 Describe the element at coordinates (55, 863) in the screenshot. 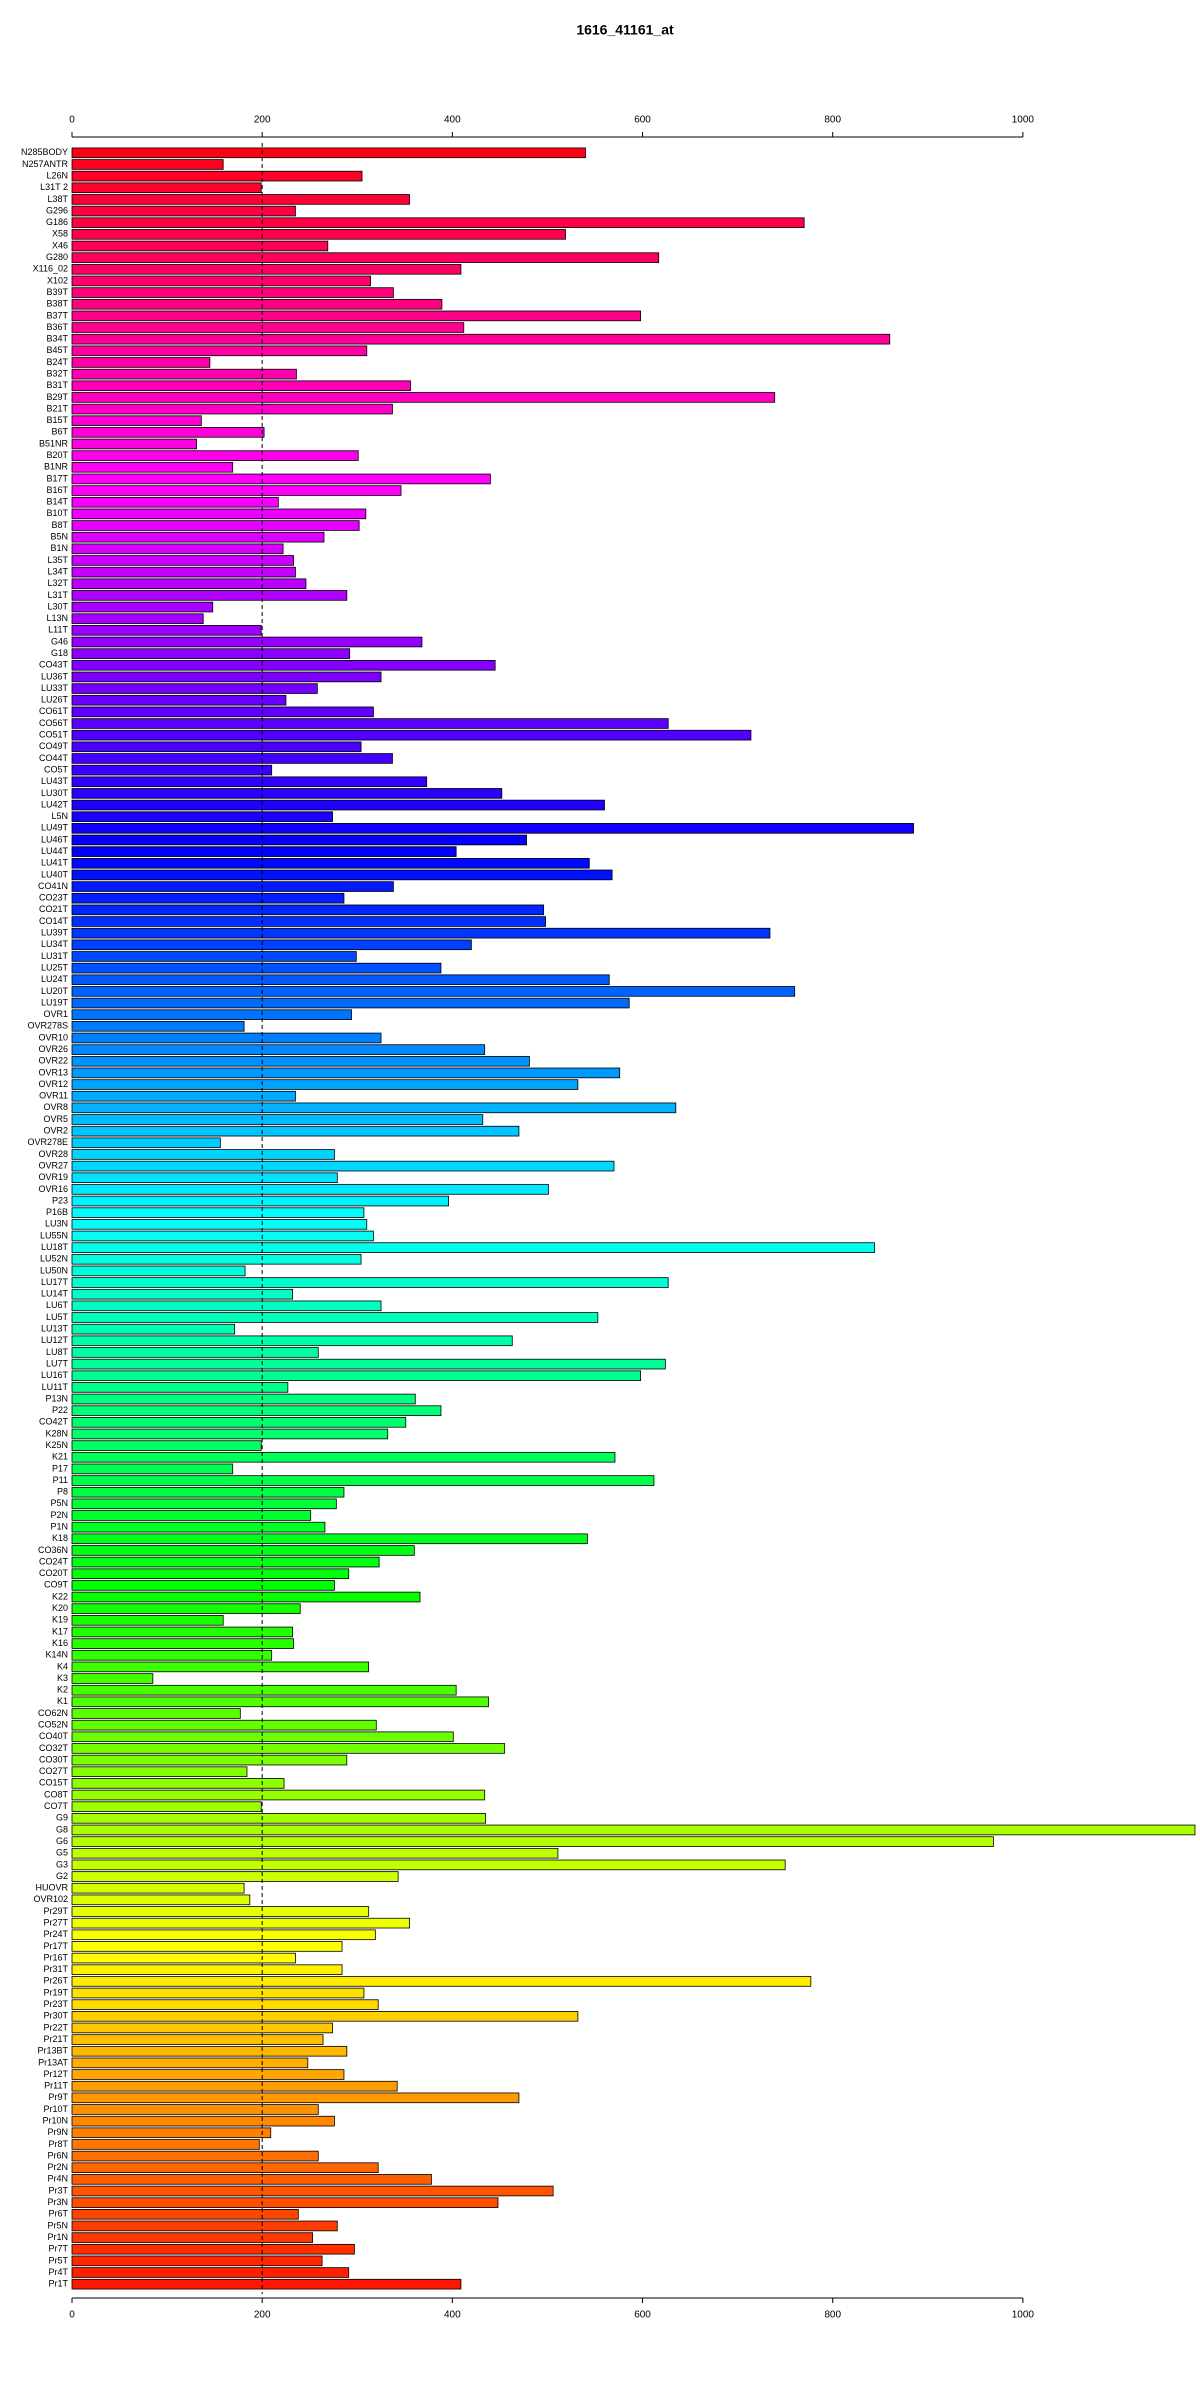

I see `y-tick-label: LU41T` at that location.